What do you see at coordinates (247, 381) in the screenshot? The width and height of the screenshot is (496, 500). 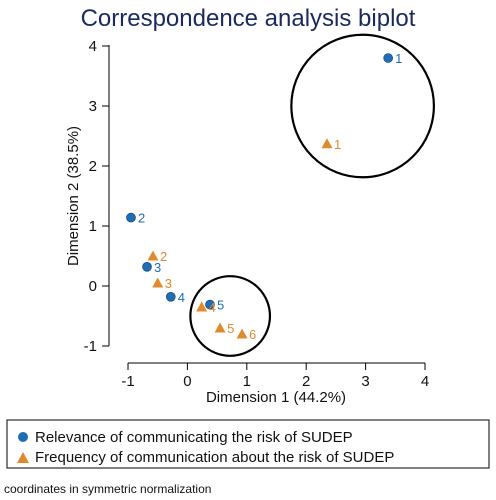 I see `x-tick-label: 1` at bounding box center [247, 381].